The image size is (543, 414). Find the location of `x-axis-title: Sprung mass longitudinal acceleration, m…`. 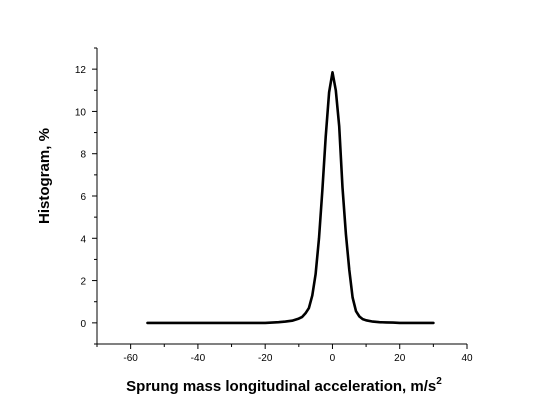

x-axis-title: Sprung mass longitudinal acceleration, m… is located at coordinates (284, 385).